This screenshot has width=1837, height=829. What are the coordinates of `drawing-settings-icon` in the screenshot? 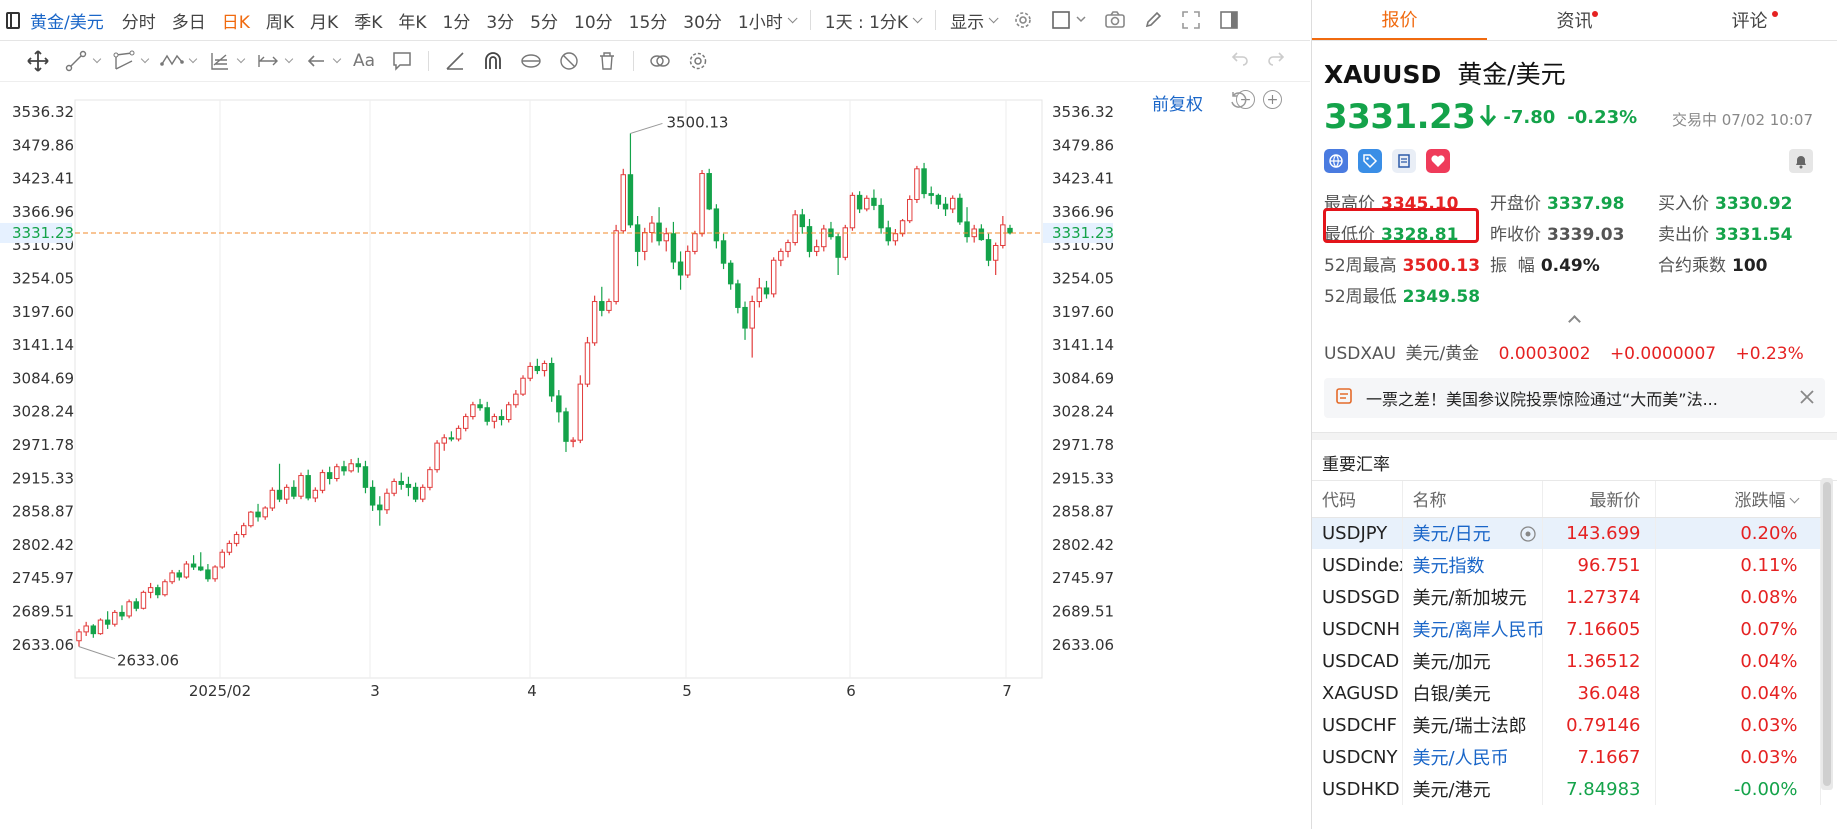 It's located at (698, 61).